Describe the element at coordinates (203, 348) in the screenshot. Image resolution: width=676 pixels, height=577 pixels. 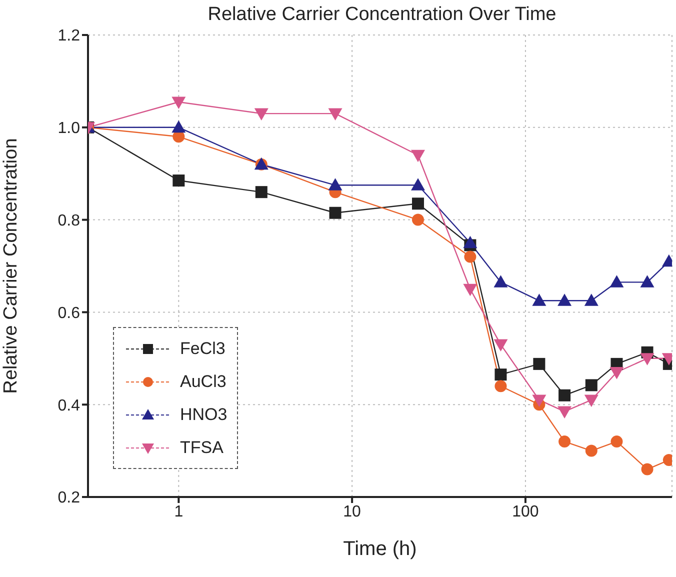
I see `legend-label: FeCl3` at that location.